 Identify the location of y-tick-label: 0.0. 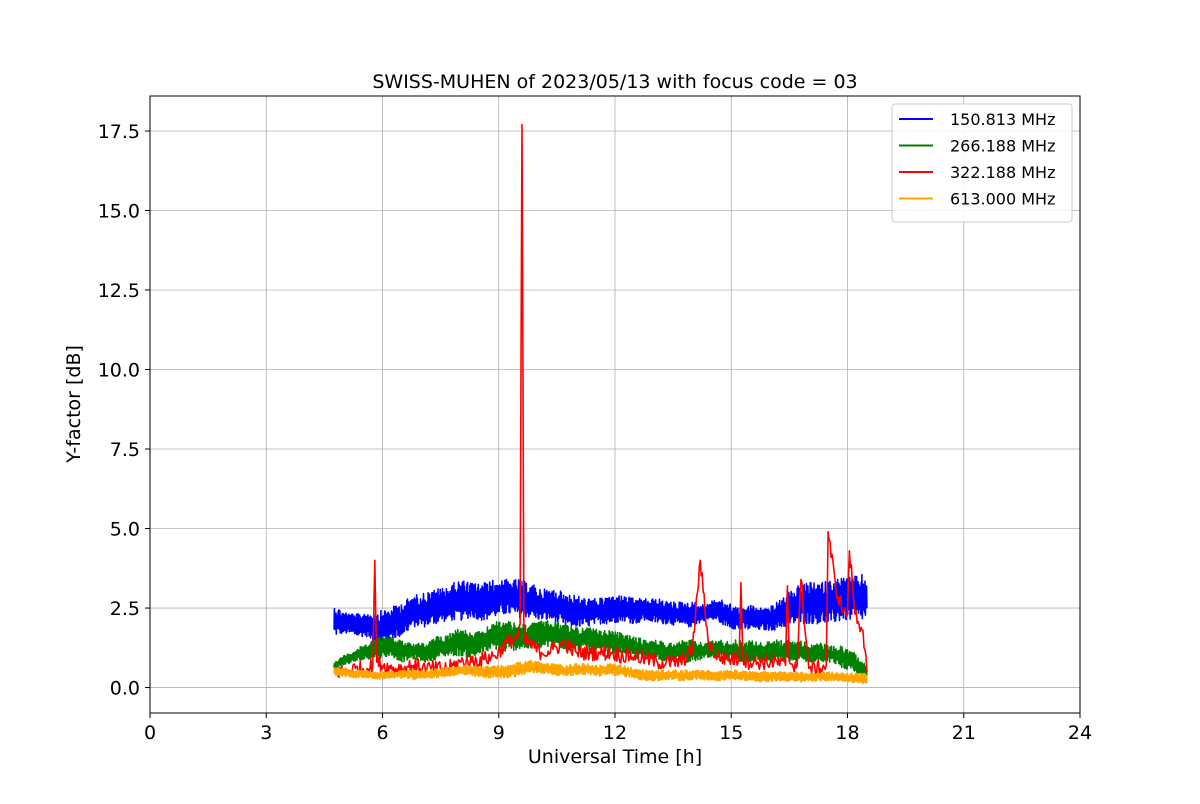
(125, 689).